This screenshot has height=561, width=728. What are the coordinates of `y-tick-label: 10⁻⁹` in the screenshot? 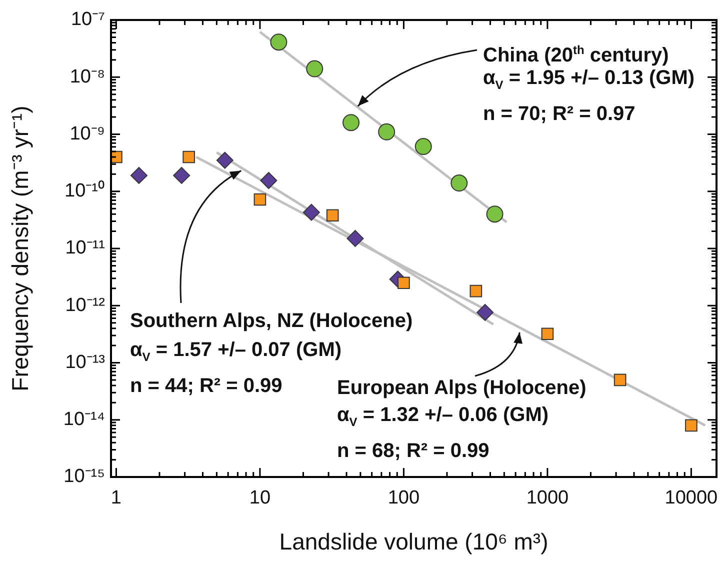 It's located at (87, 133).